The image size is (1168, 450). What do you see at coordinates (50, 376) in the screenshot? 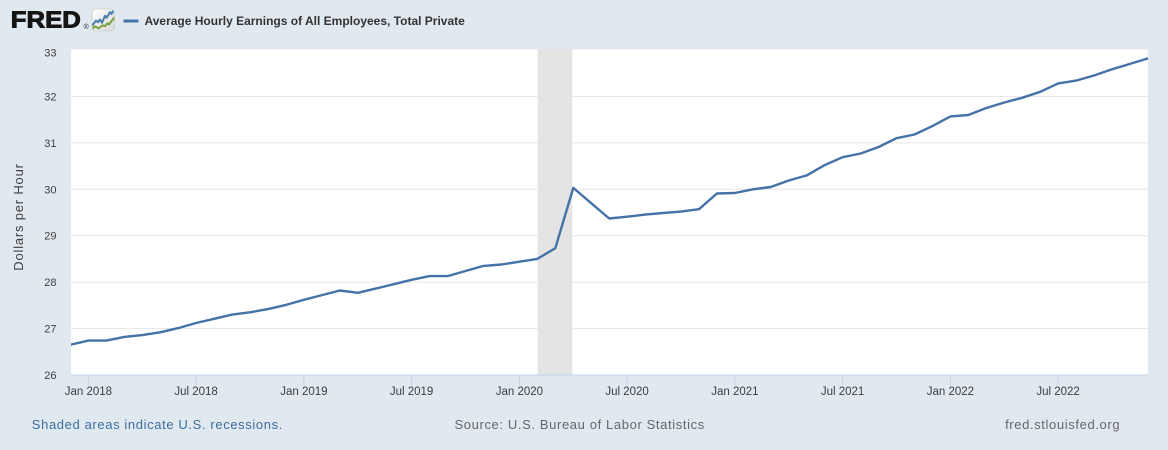
I see `svg-text: 26` at bounding box center [50, 376].